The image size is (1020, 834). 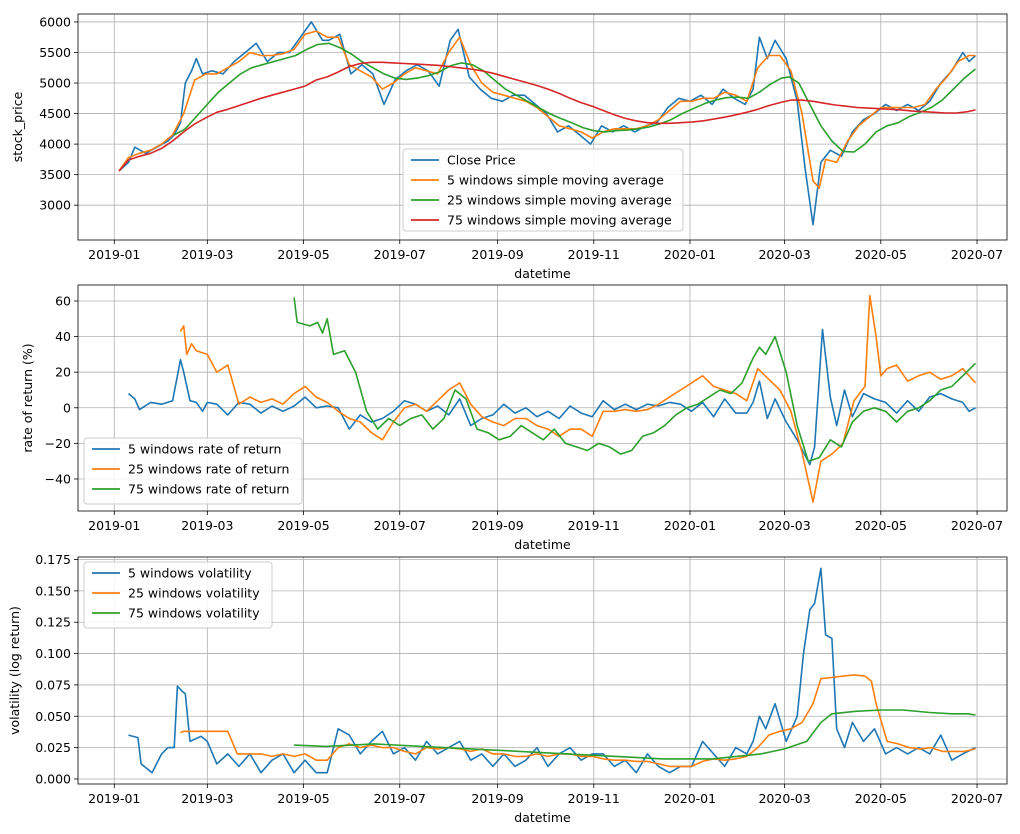 What do you see at coordinates (204, 449) in the screenshot?
I see `legend-label: 5 windows rate of return` at bounding box center [204, 449].